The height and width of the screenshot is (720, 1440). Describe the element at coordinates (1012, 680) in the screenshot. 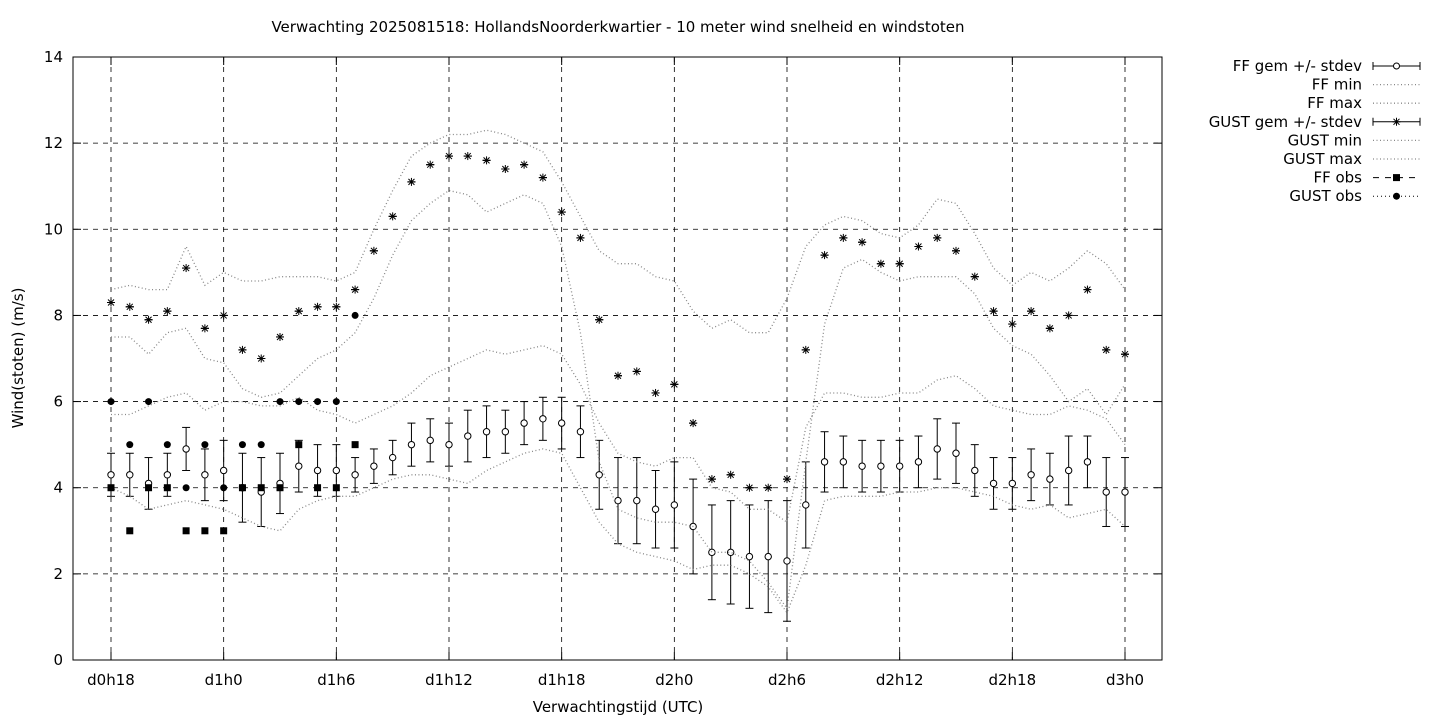

I see `x-tick-label: d2h18` at that location.